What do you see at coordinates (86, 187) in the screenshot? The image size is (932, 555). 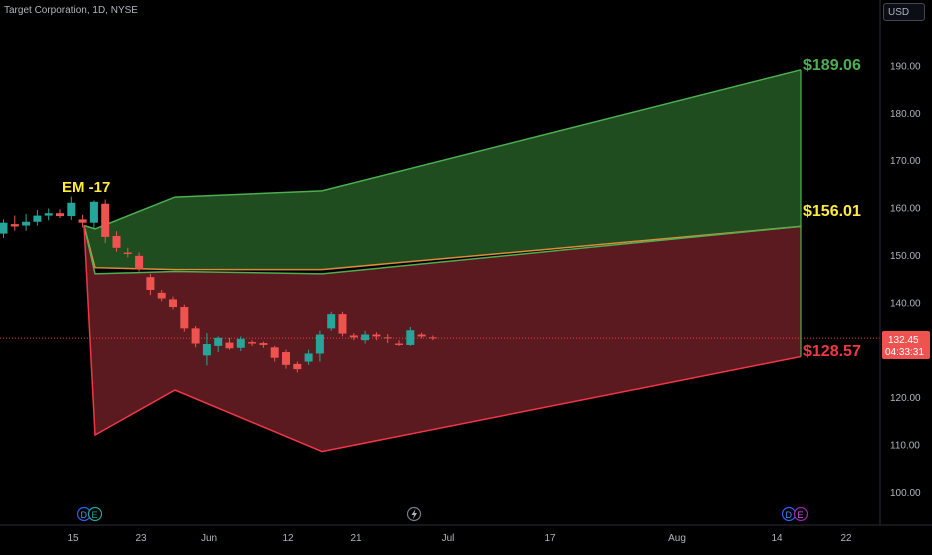 I see `em-label: EM -17` at bounding box center [86, 187].